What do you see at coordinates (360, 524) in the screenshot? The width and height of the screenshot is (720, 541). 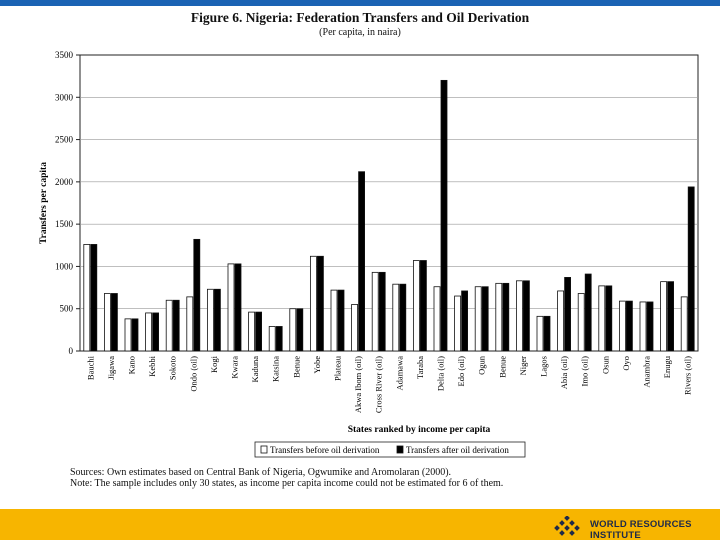 I see `footer-bar` at bounding box center [360, 524].